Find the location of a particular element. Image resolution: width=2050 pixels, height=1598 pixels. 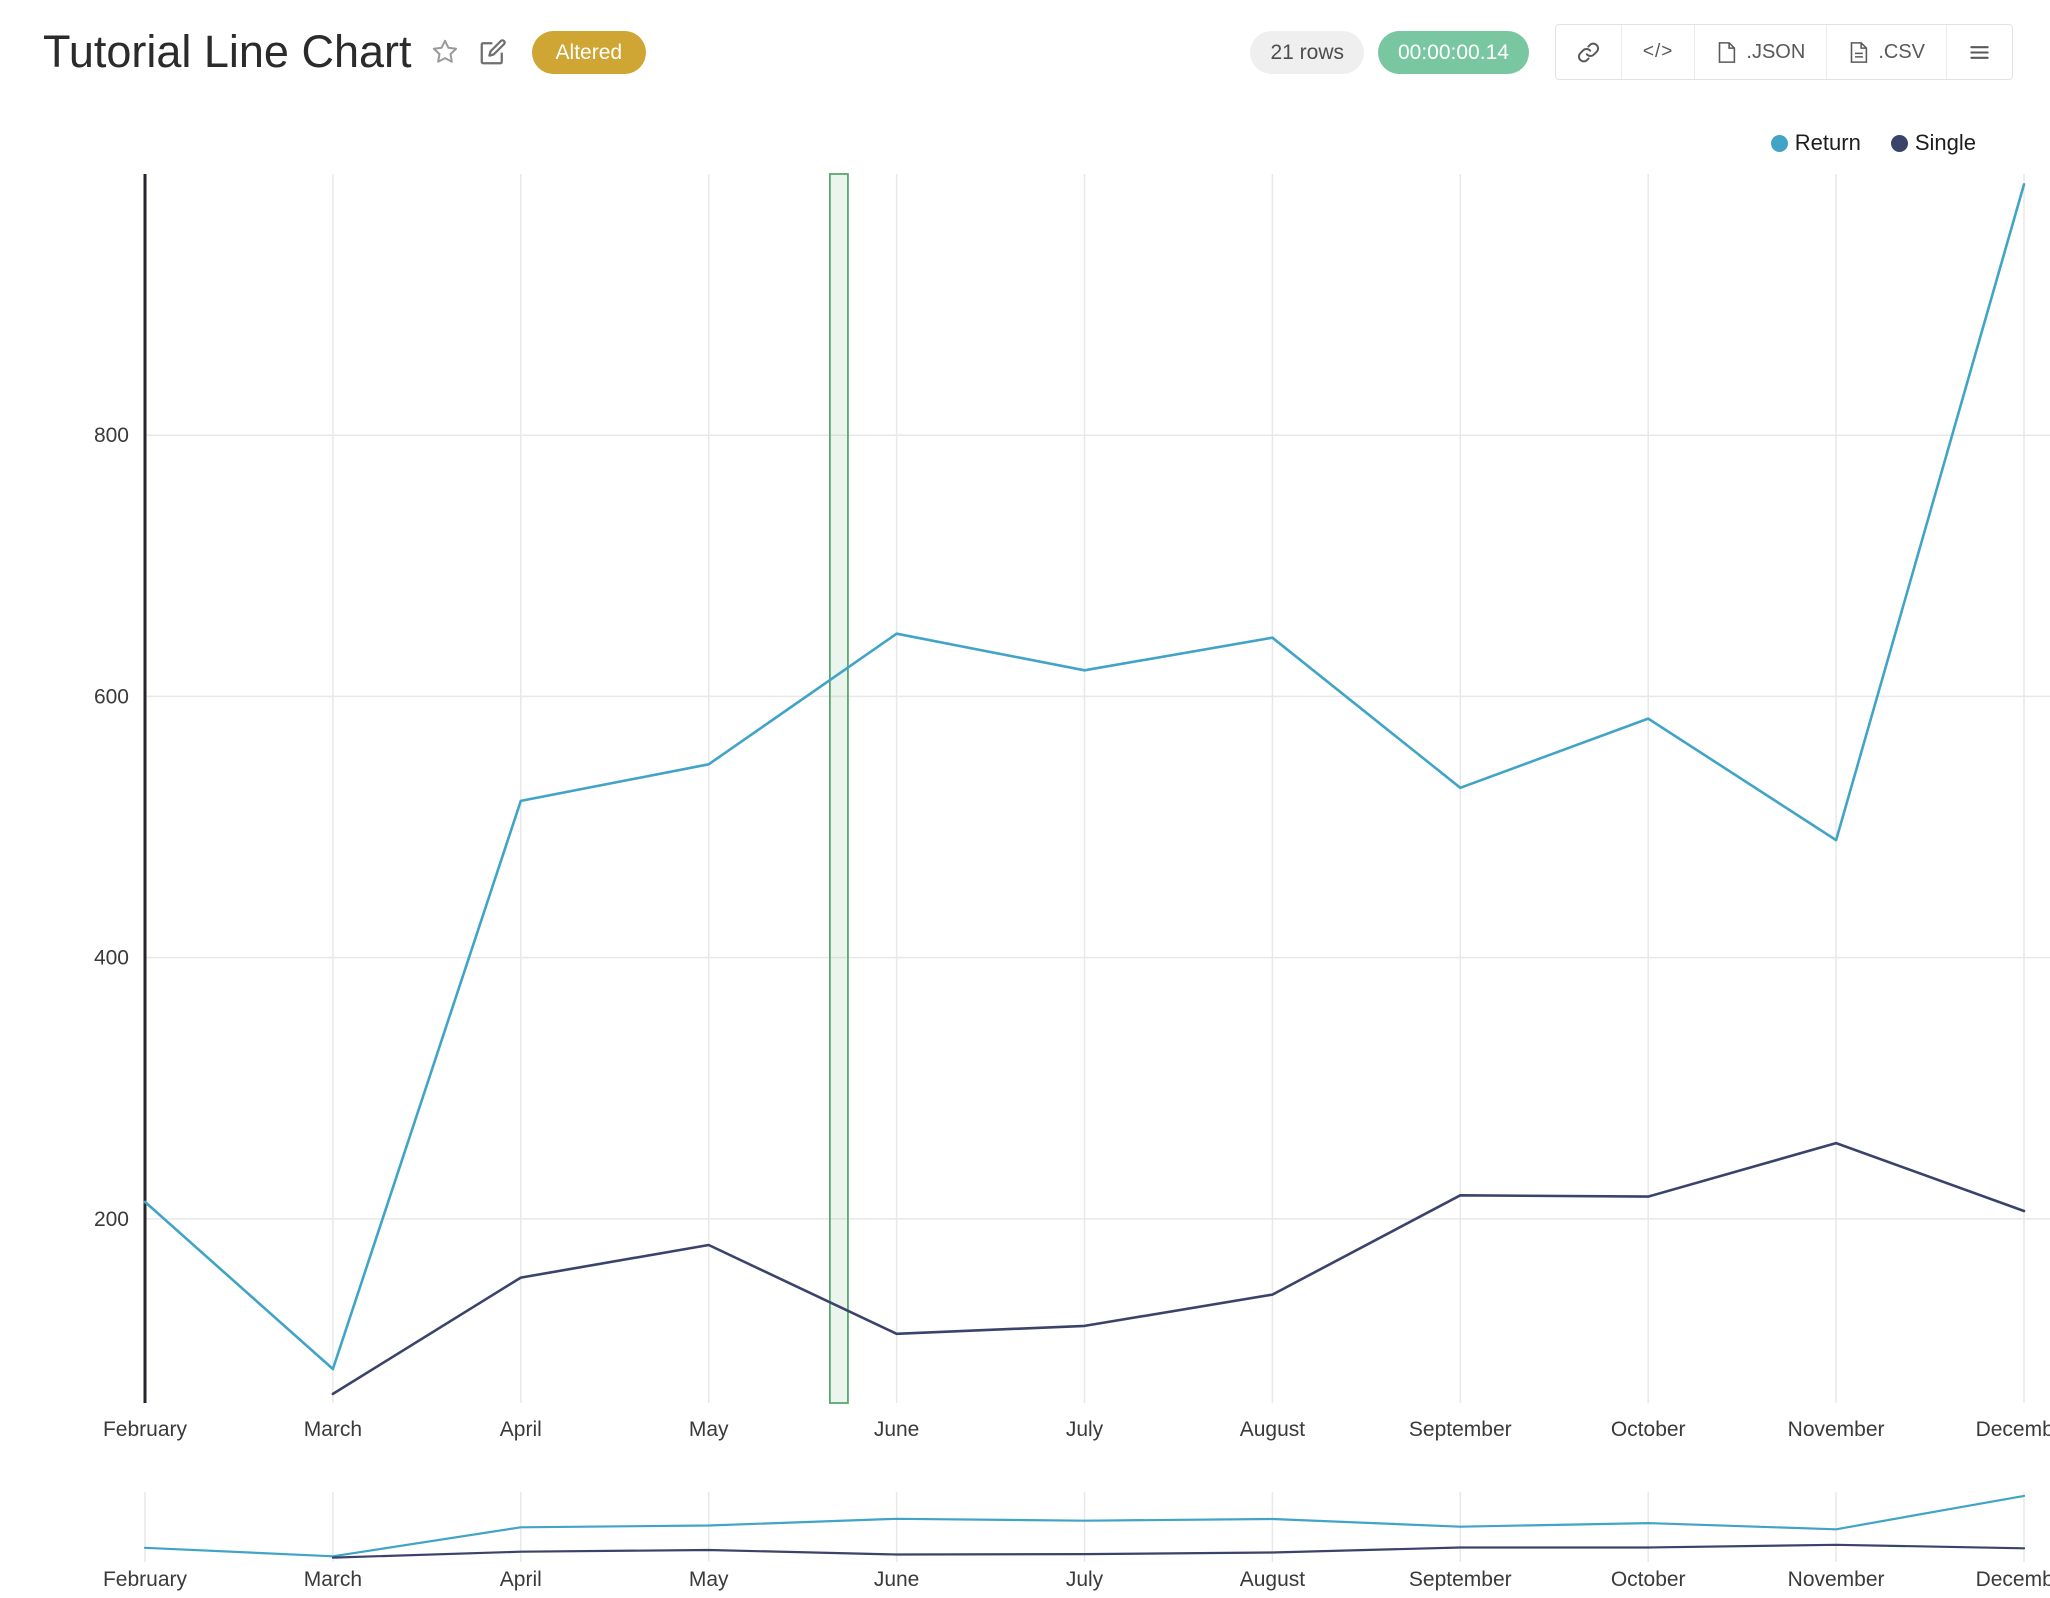

row-count-badge: 21 rows is located at coordinates (1307, 52).